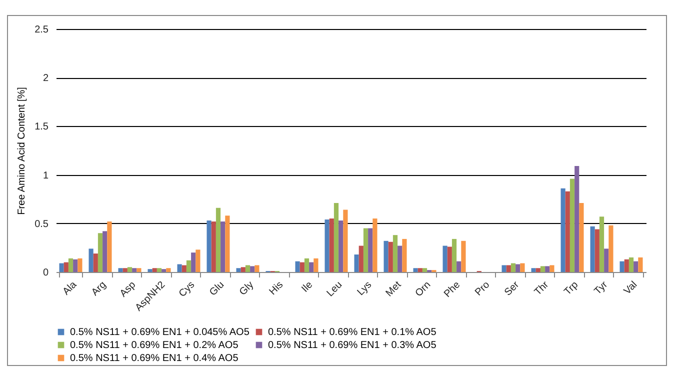 The image size is (674, 368). What do you see at coordinates (365, 289) in the screenshot?
I see `x-tick-label: Lys` at bounding box center [365, 289].